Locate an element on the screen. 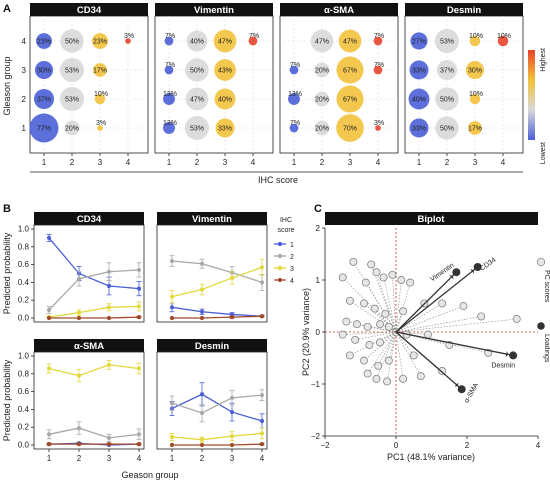 The width and height of the screenshot is (550, 485). legend-label: 4 is located at coordinates (292, 281).